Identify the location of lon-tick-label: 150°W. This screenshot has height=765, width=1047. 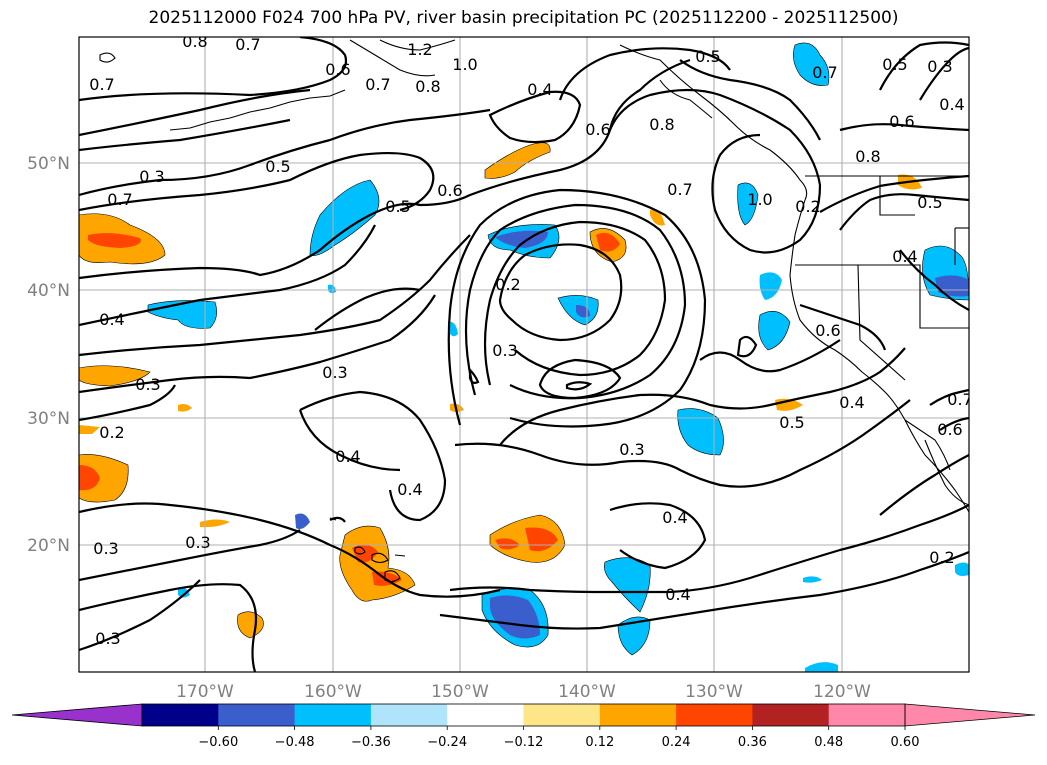
(460, 692).